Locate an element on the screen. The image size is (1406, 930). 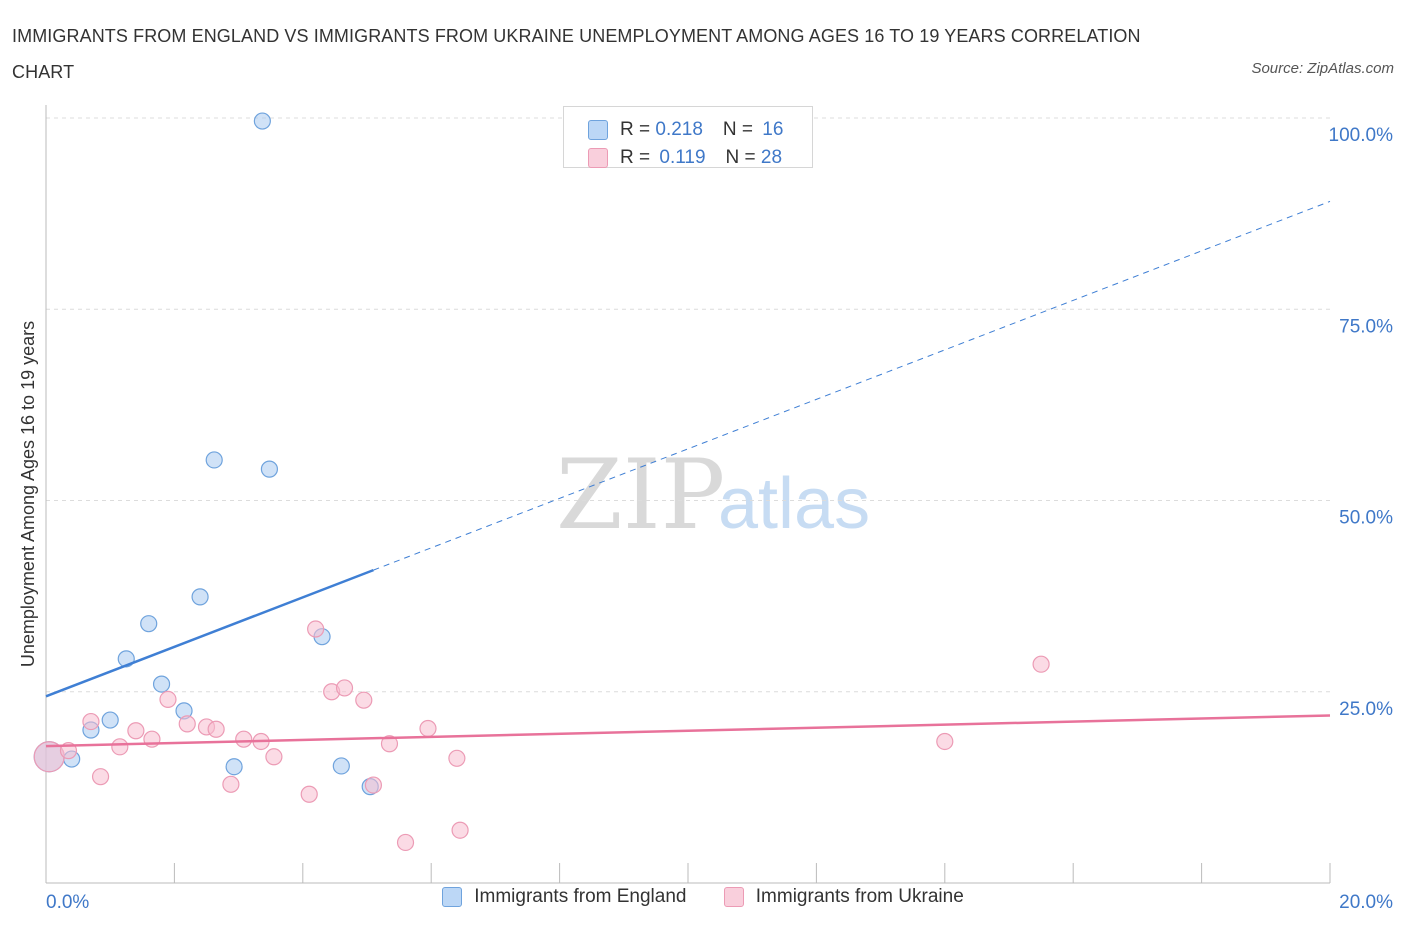
y-tick-label: 50.0% is located at coordinates (1366, 518).